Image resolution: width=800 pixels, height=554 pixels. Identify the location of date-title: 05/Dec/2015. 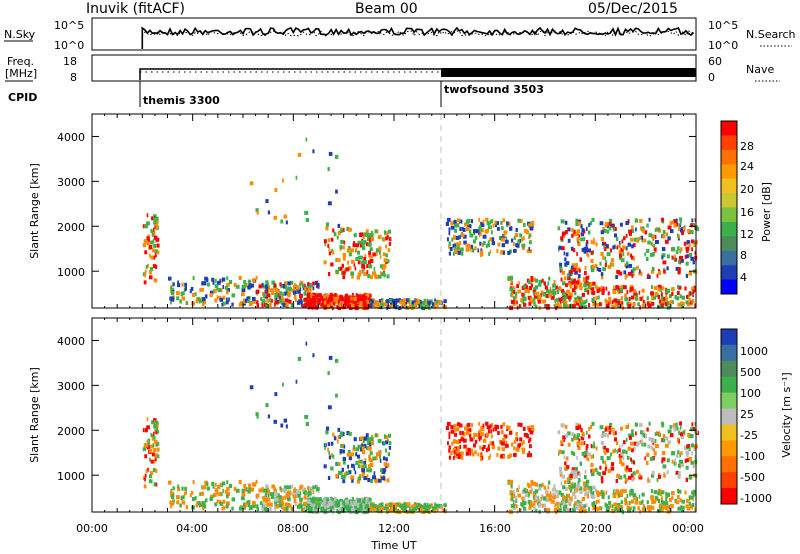
(633, 9).